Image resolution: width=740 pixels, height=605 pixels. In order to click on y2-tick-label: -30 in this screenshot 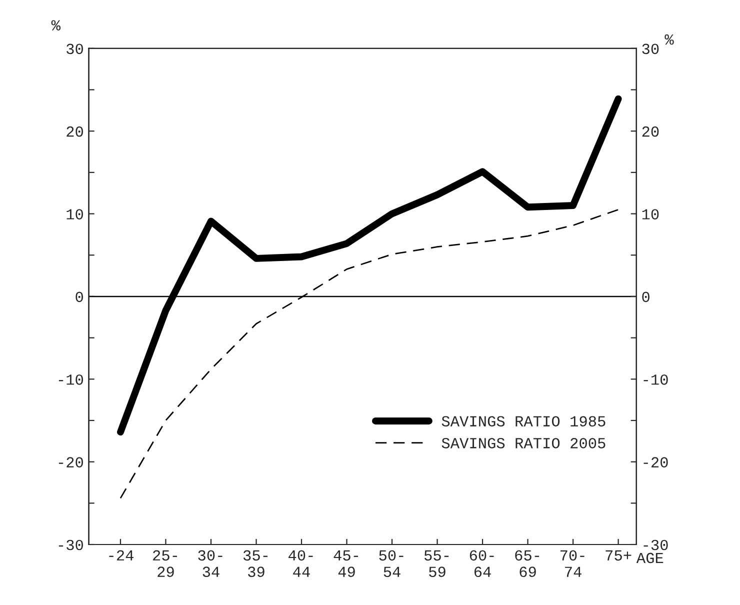, I will do `click(656, 545)`.